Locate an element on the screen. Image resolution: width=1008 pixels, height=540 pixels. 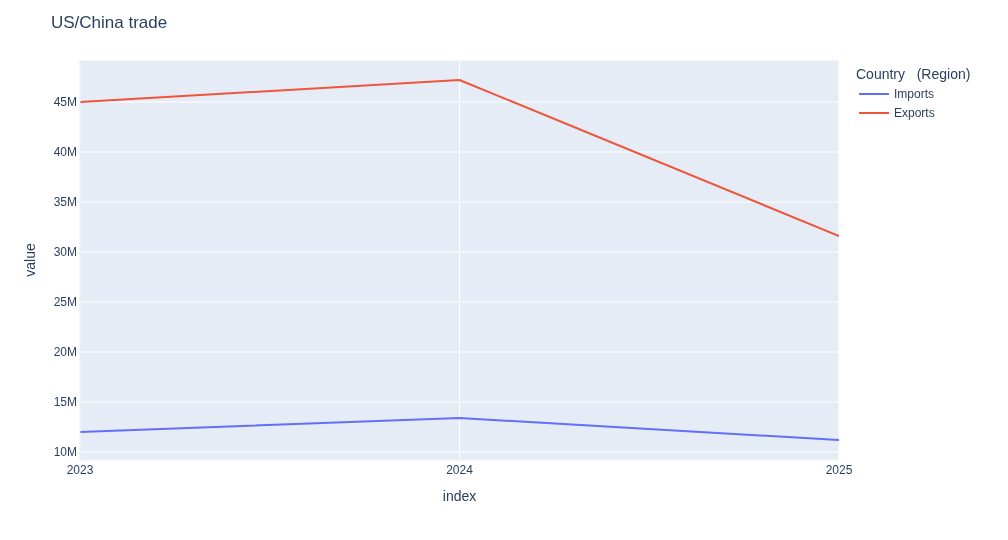
y-tick-label: 25M is located at coordinates (65, 302).